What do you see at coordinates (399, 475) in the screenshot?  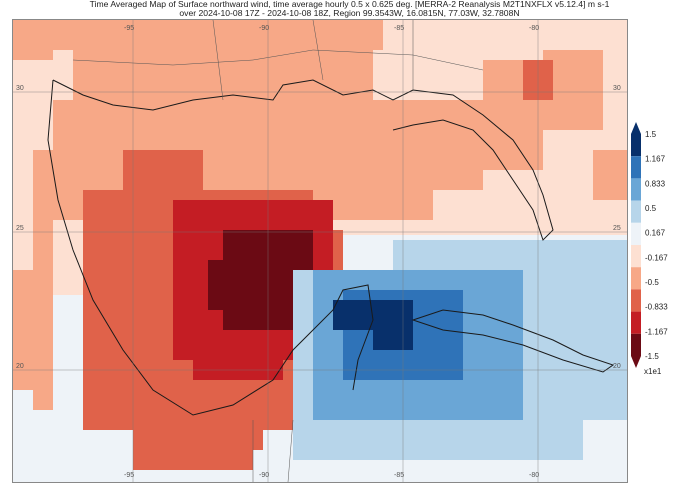 I see `lon-label-bottom-3: -85` at bounding box center [399, 475].